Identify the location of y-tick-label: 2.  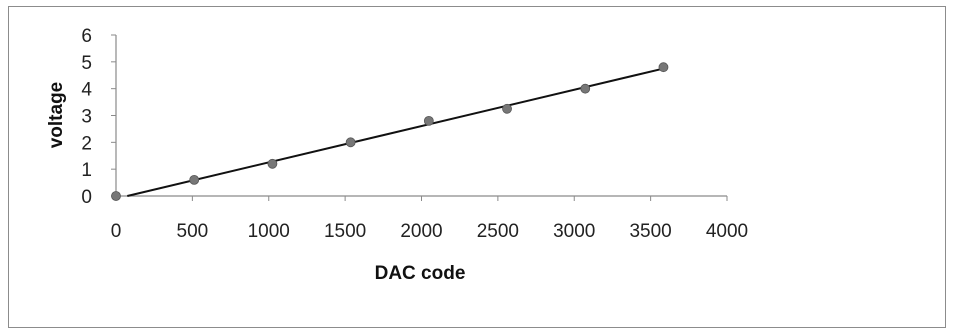
(86, 143).